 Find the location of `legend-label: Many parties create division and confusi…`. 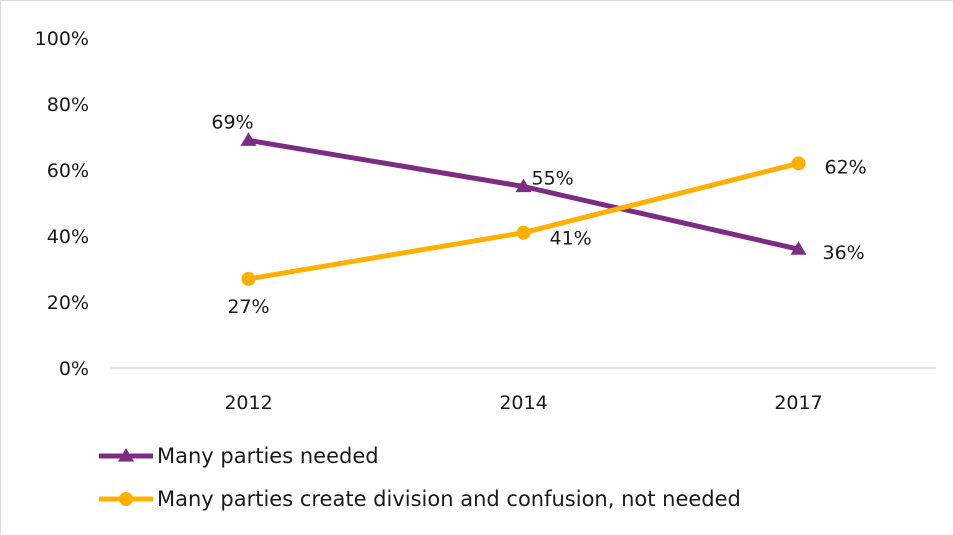

legend-label: Many parties create division and confusi… is located at coordinates (449, 499).